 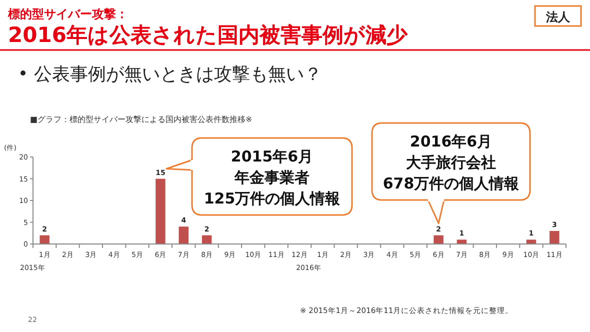 I want to click on chart-title: 標的型サイバー攻撃：, so click(x=67, y=14).